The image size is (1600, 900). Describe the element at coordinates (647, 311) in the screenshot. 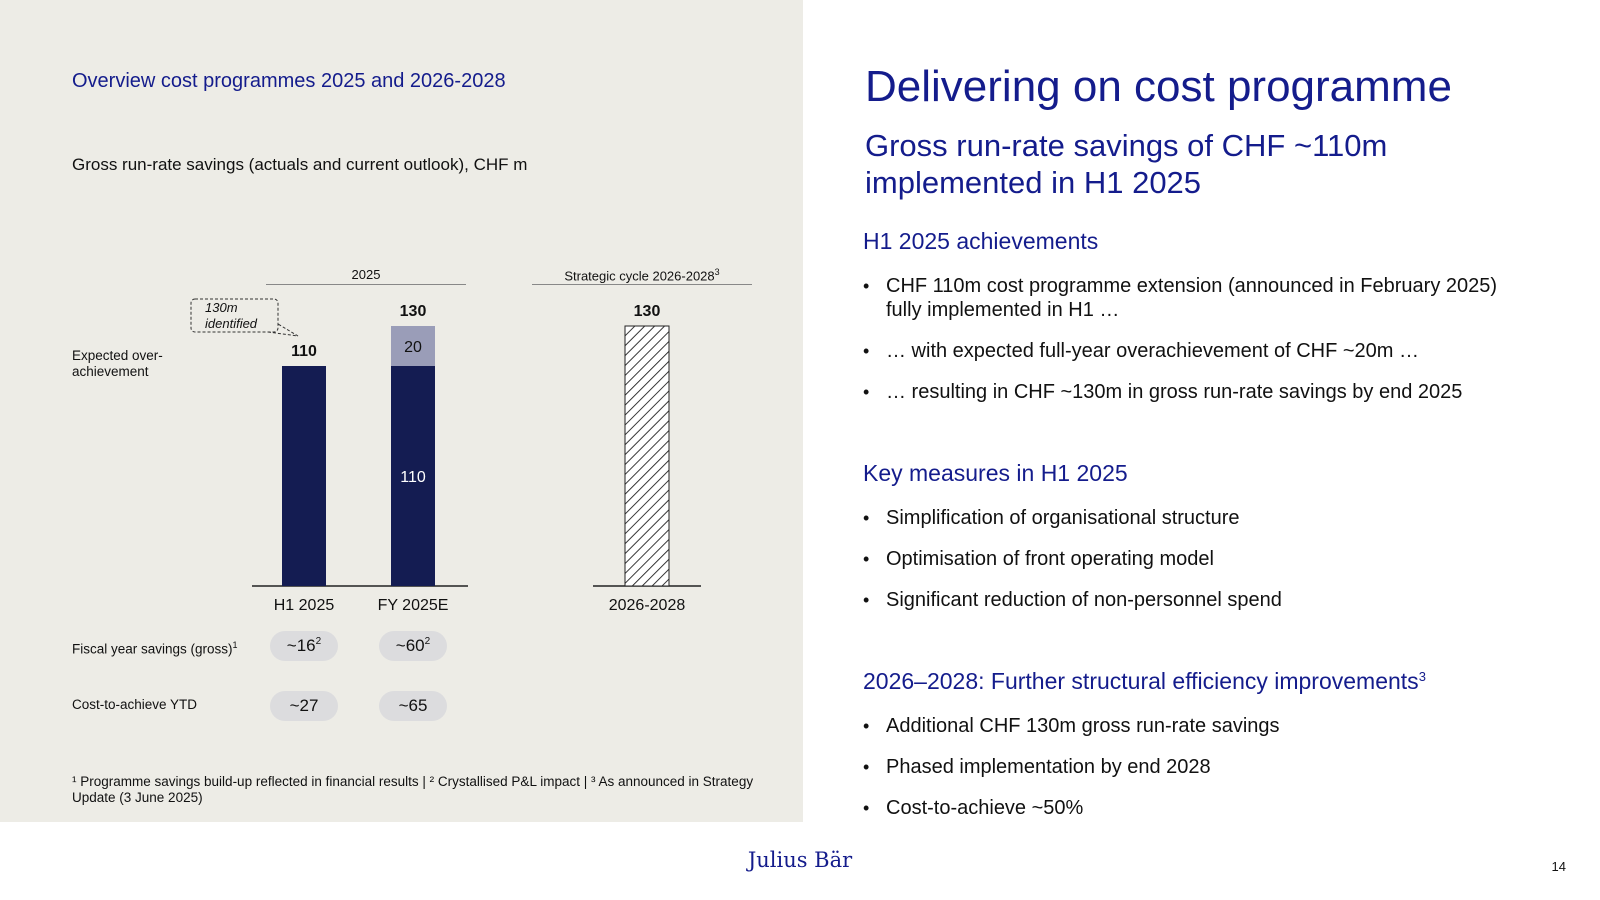

I see `total-label-2026-2028: 130` at that location.